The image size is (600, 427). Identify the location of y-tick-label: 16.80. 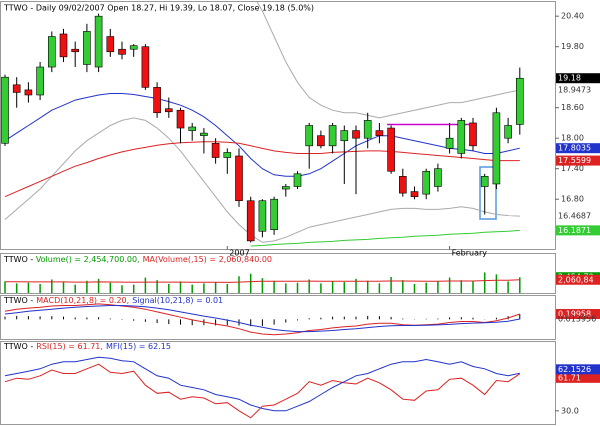
(572, 199).